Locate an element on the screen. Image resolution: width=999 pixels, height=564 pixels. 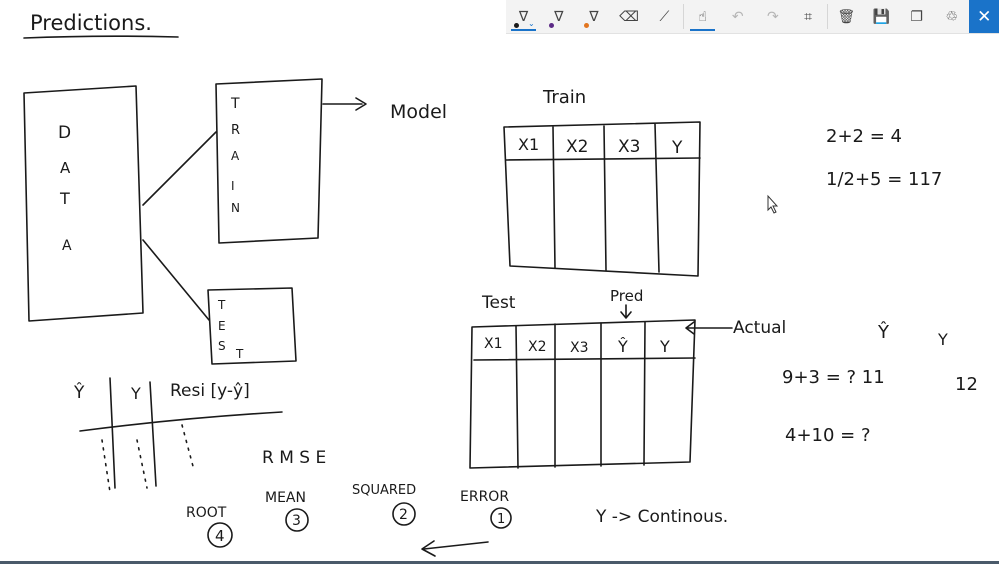
test-header-x3: X3 is located at coordinates (579, 348).